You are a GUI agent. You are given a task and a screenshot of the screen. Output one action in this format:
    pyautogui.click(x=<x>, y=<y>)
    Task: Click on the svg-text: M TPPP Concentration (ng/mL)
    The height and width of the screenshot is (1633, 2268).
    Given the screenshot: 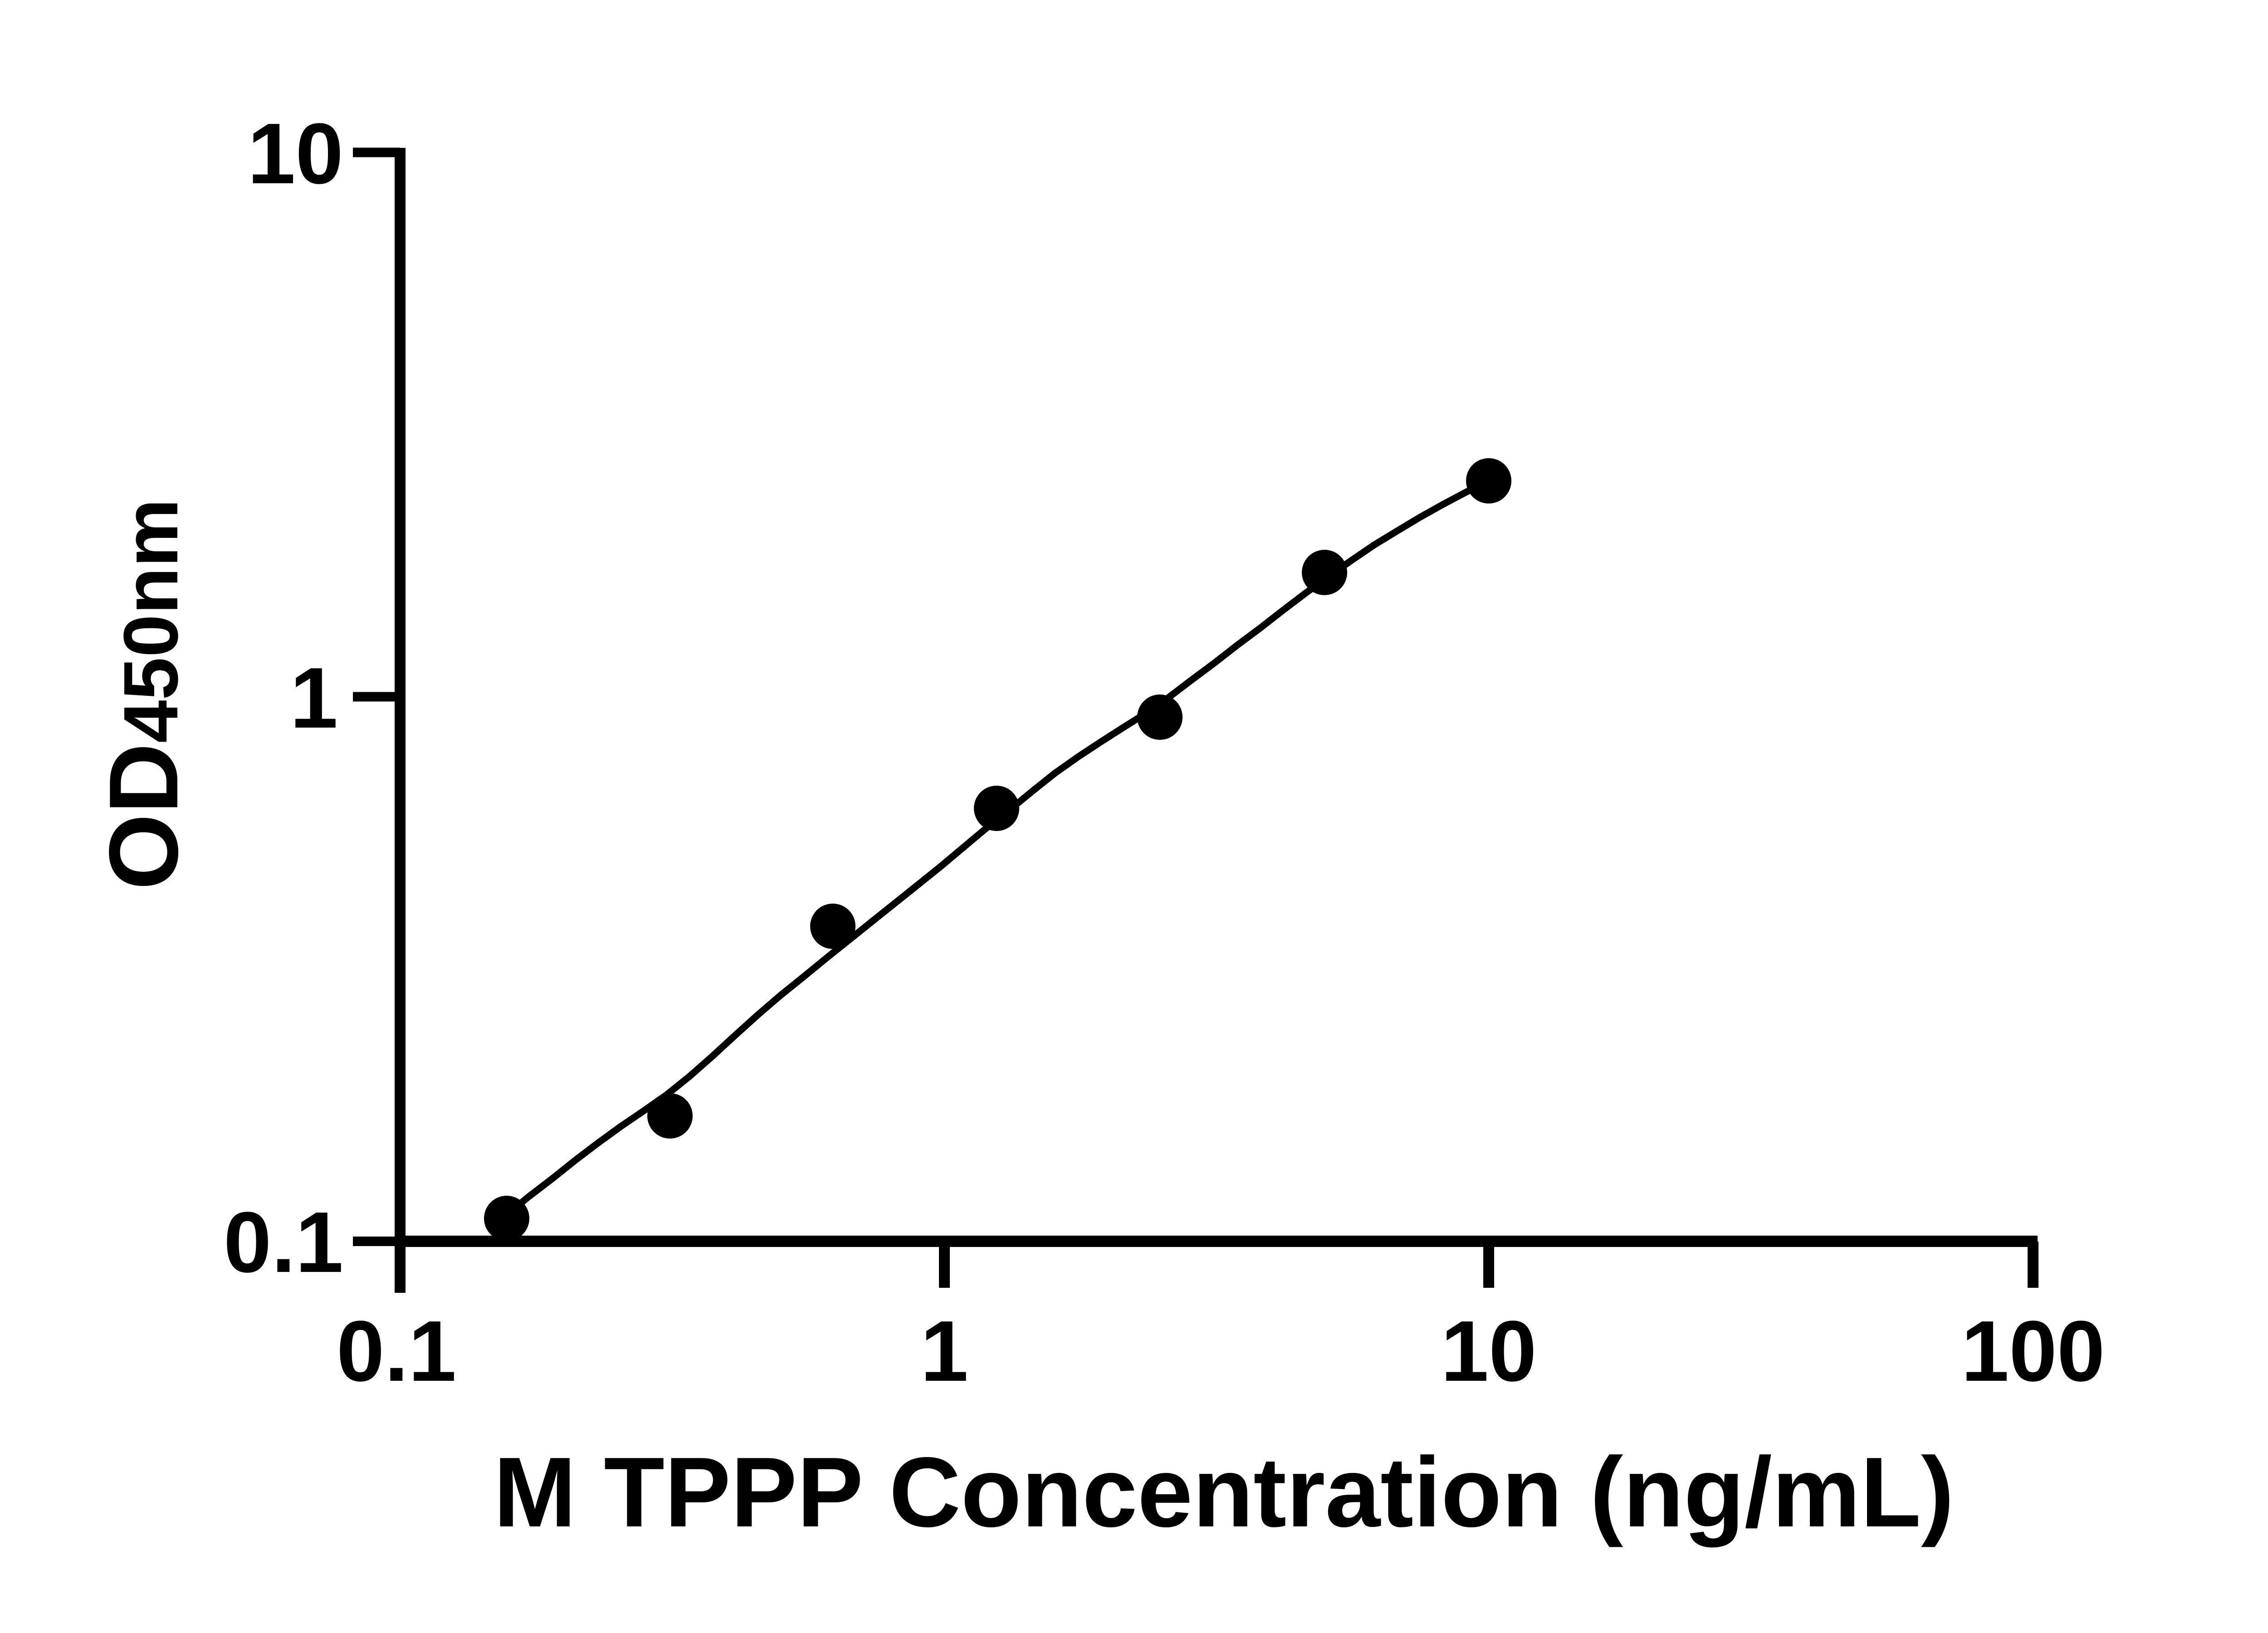 What is the action you would take?
    pyautogui.click(x=1224, y=1492)
    